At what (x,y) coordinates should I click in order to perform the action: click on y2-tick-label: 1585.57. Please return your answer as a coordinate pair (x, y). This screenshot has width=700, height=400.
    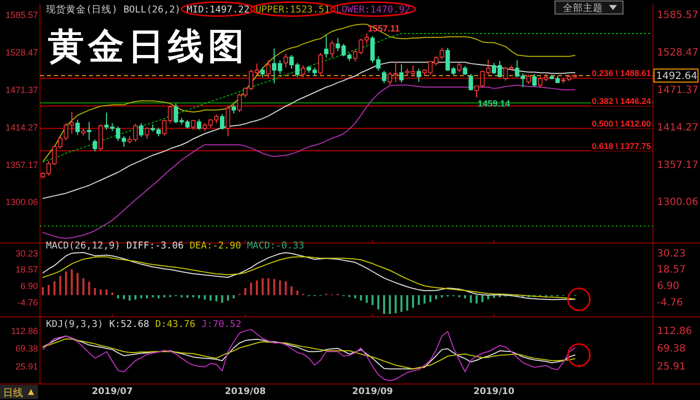
    Looking at the image, I should click on (677, 16).